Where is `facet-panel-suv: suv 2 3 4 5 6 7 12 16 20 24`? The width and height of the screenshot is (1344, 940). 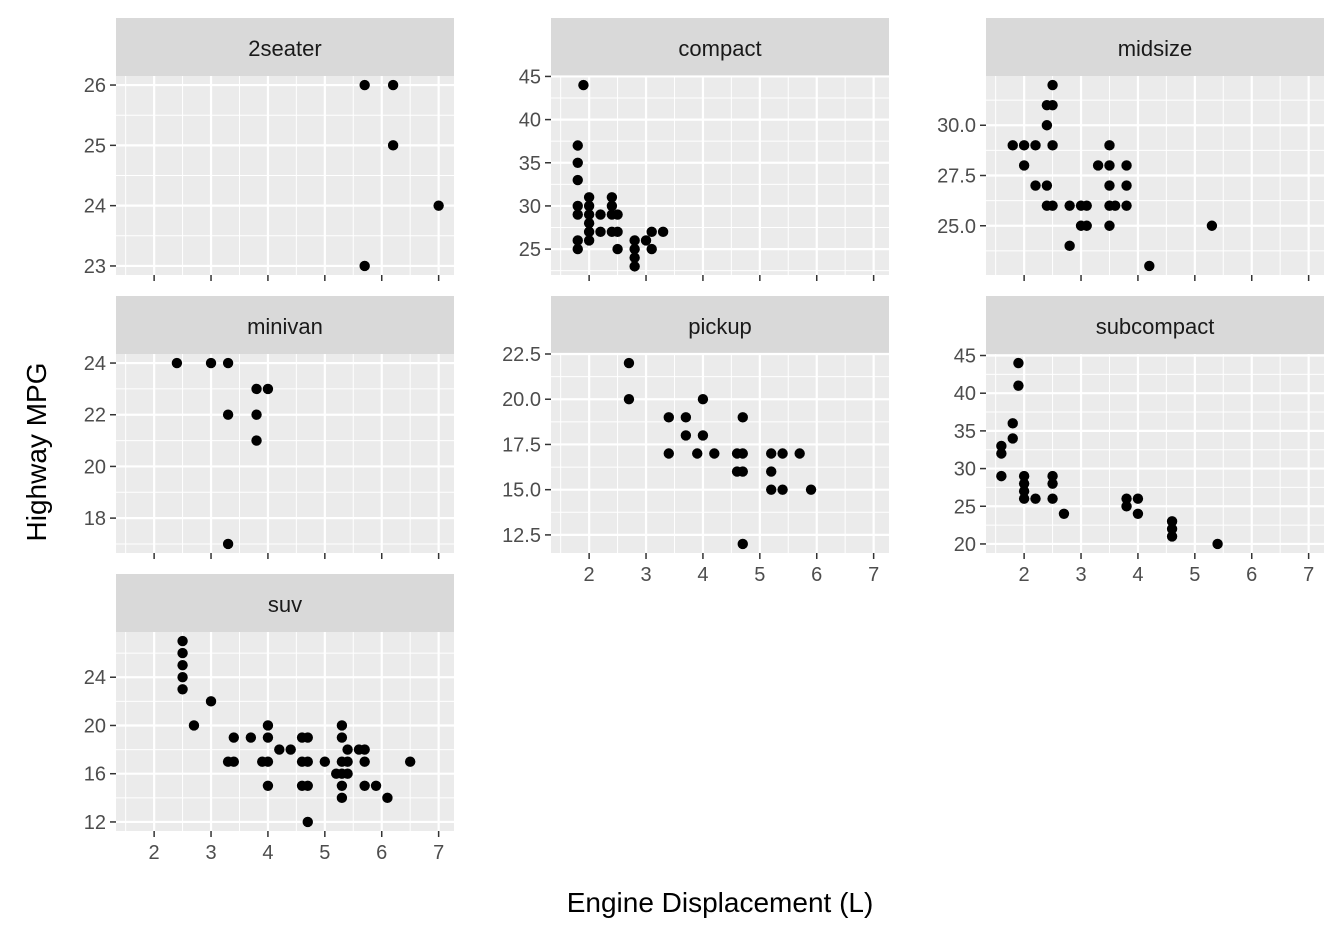
facet-panel-suv: suv 2 3 4 5 6 7 12 16 20 24 is located at coordinates (269, 719).